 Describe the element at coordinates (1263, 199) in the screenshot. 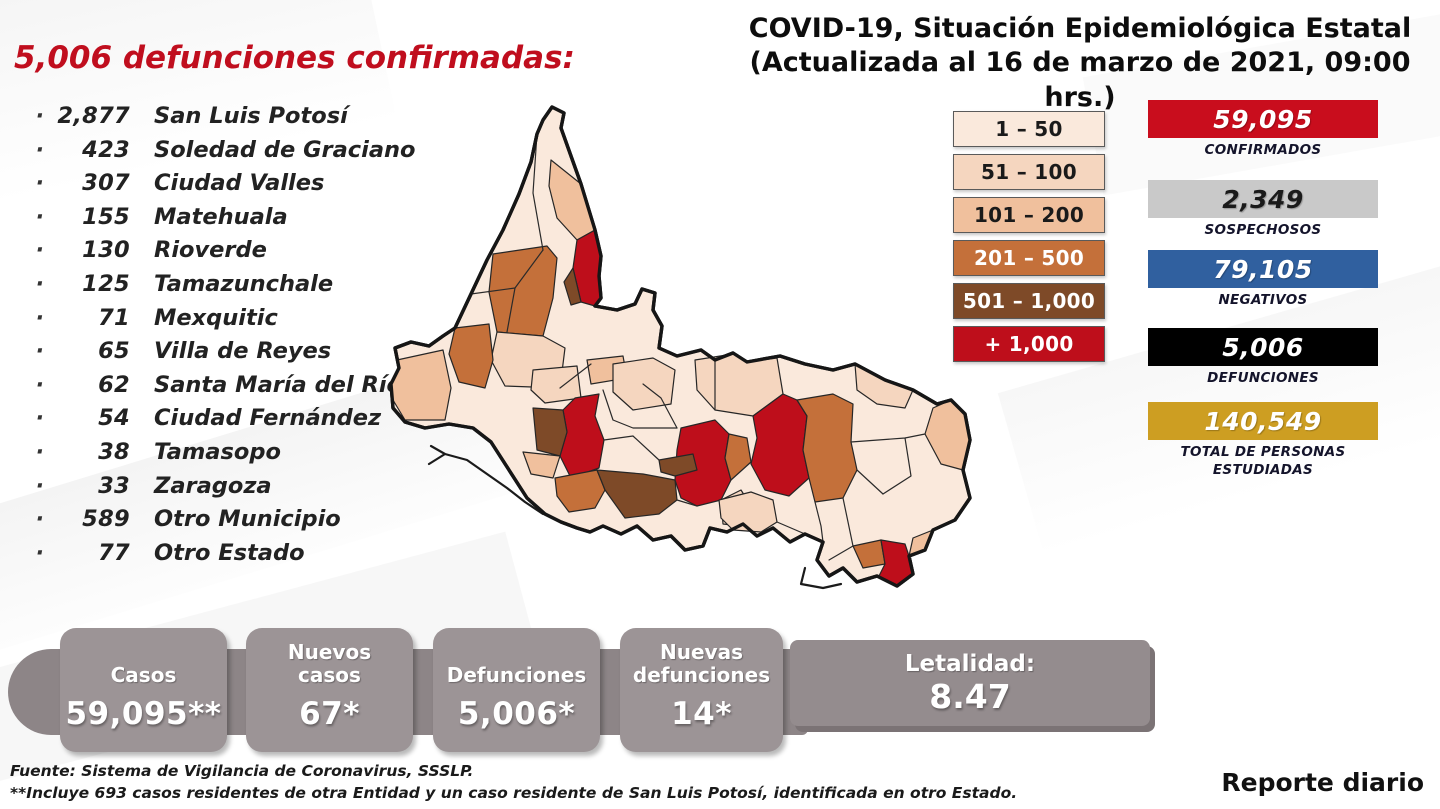

I see `stat-value-box: 2,349` at that location.